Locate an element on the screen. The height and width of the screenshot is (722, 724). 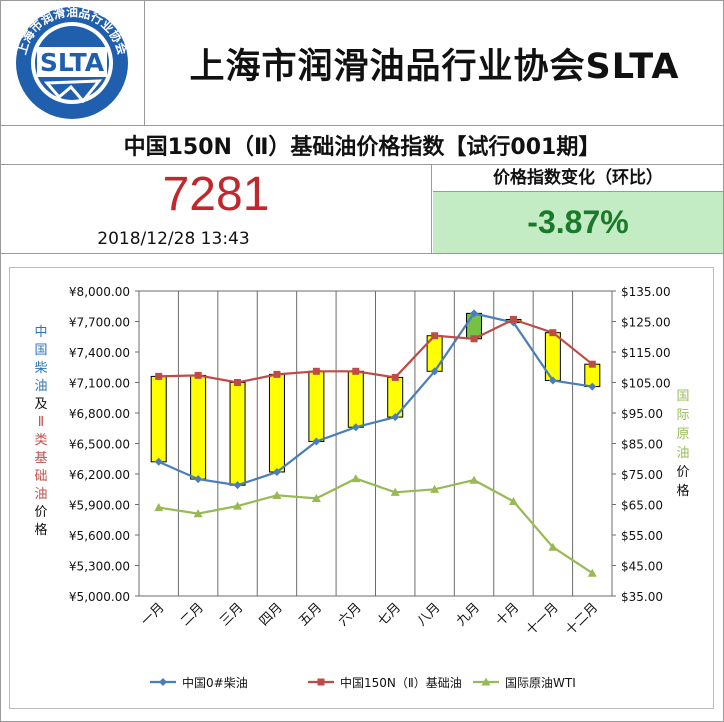
x-tick-label: 十月 is located at coordinates (507, 614).